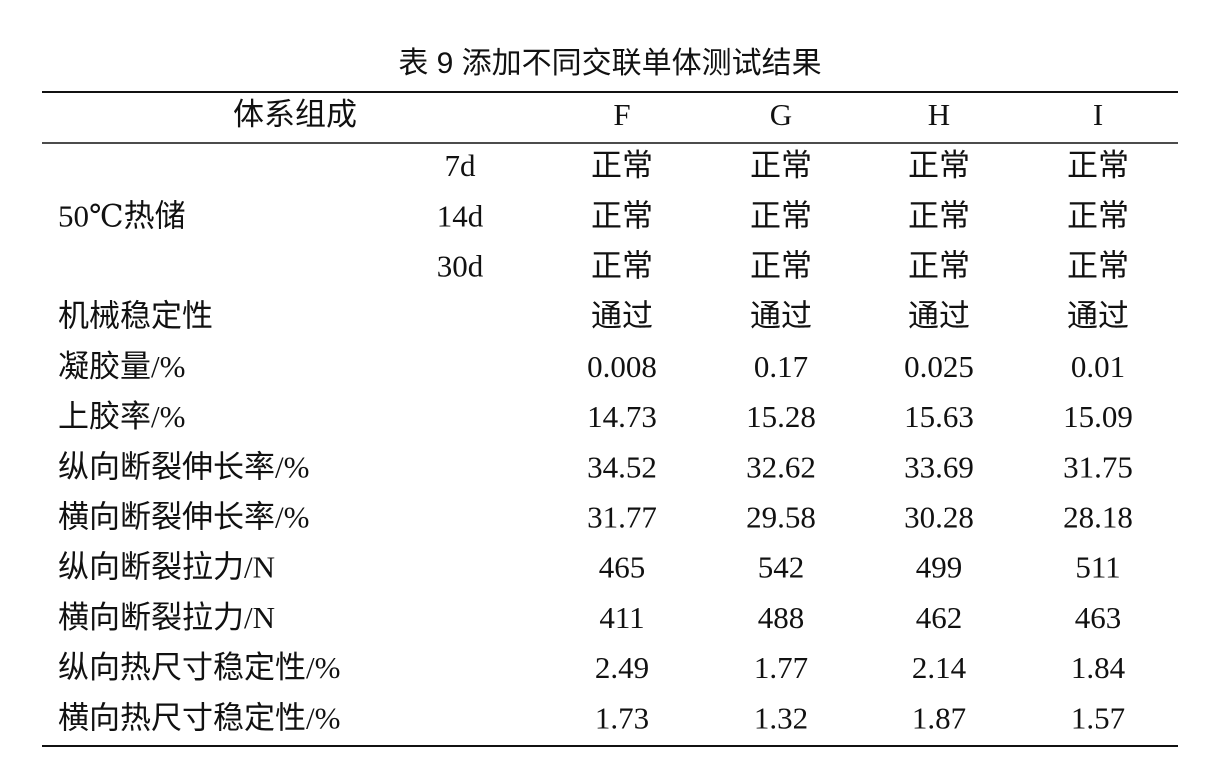  What do you see at coordinates (183, 517) in the screenshot?
I see `row-label: 横向断裂伸长率/%` at bounding box center [183, 517].